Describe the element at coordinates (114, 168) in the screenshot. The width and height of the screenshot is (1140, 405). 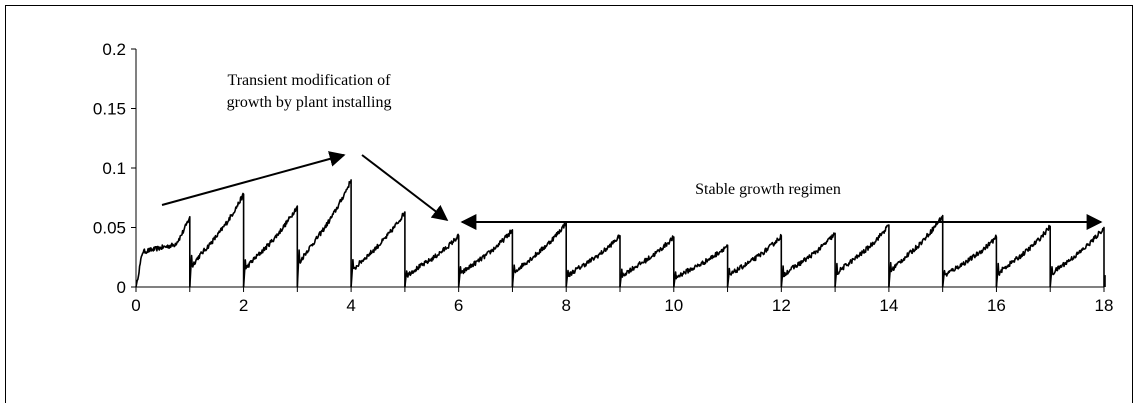
I see `y-tick-label: 0.1` at that location.